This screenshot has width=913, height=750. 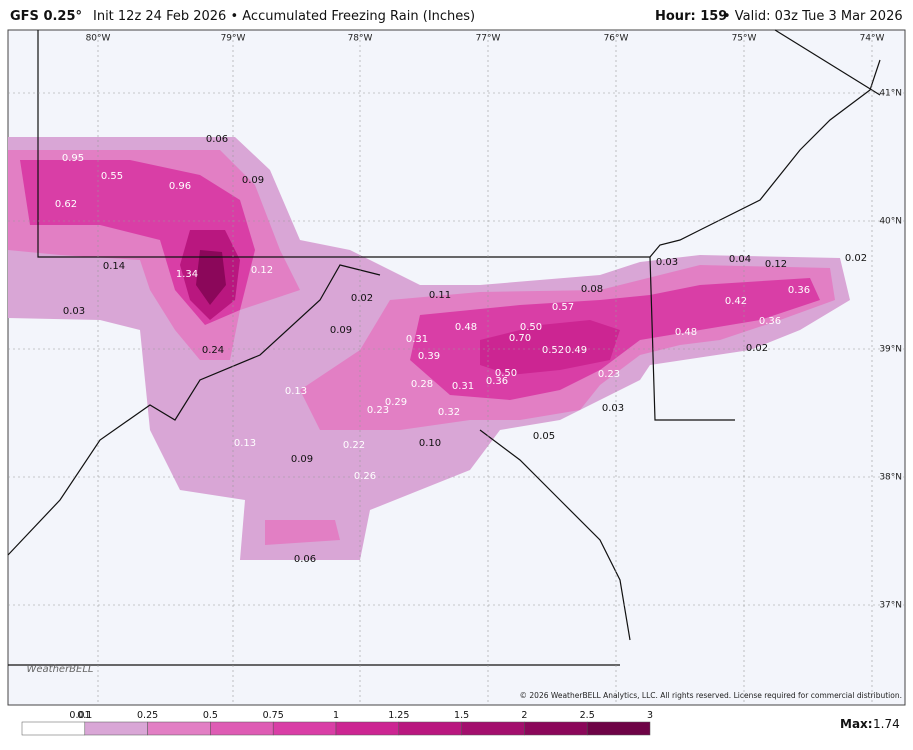 What do you see at coordinates (147, 715) in the screenshot?
I see `colorbar-label: 0.25` at bounding box center [147, 715].